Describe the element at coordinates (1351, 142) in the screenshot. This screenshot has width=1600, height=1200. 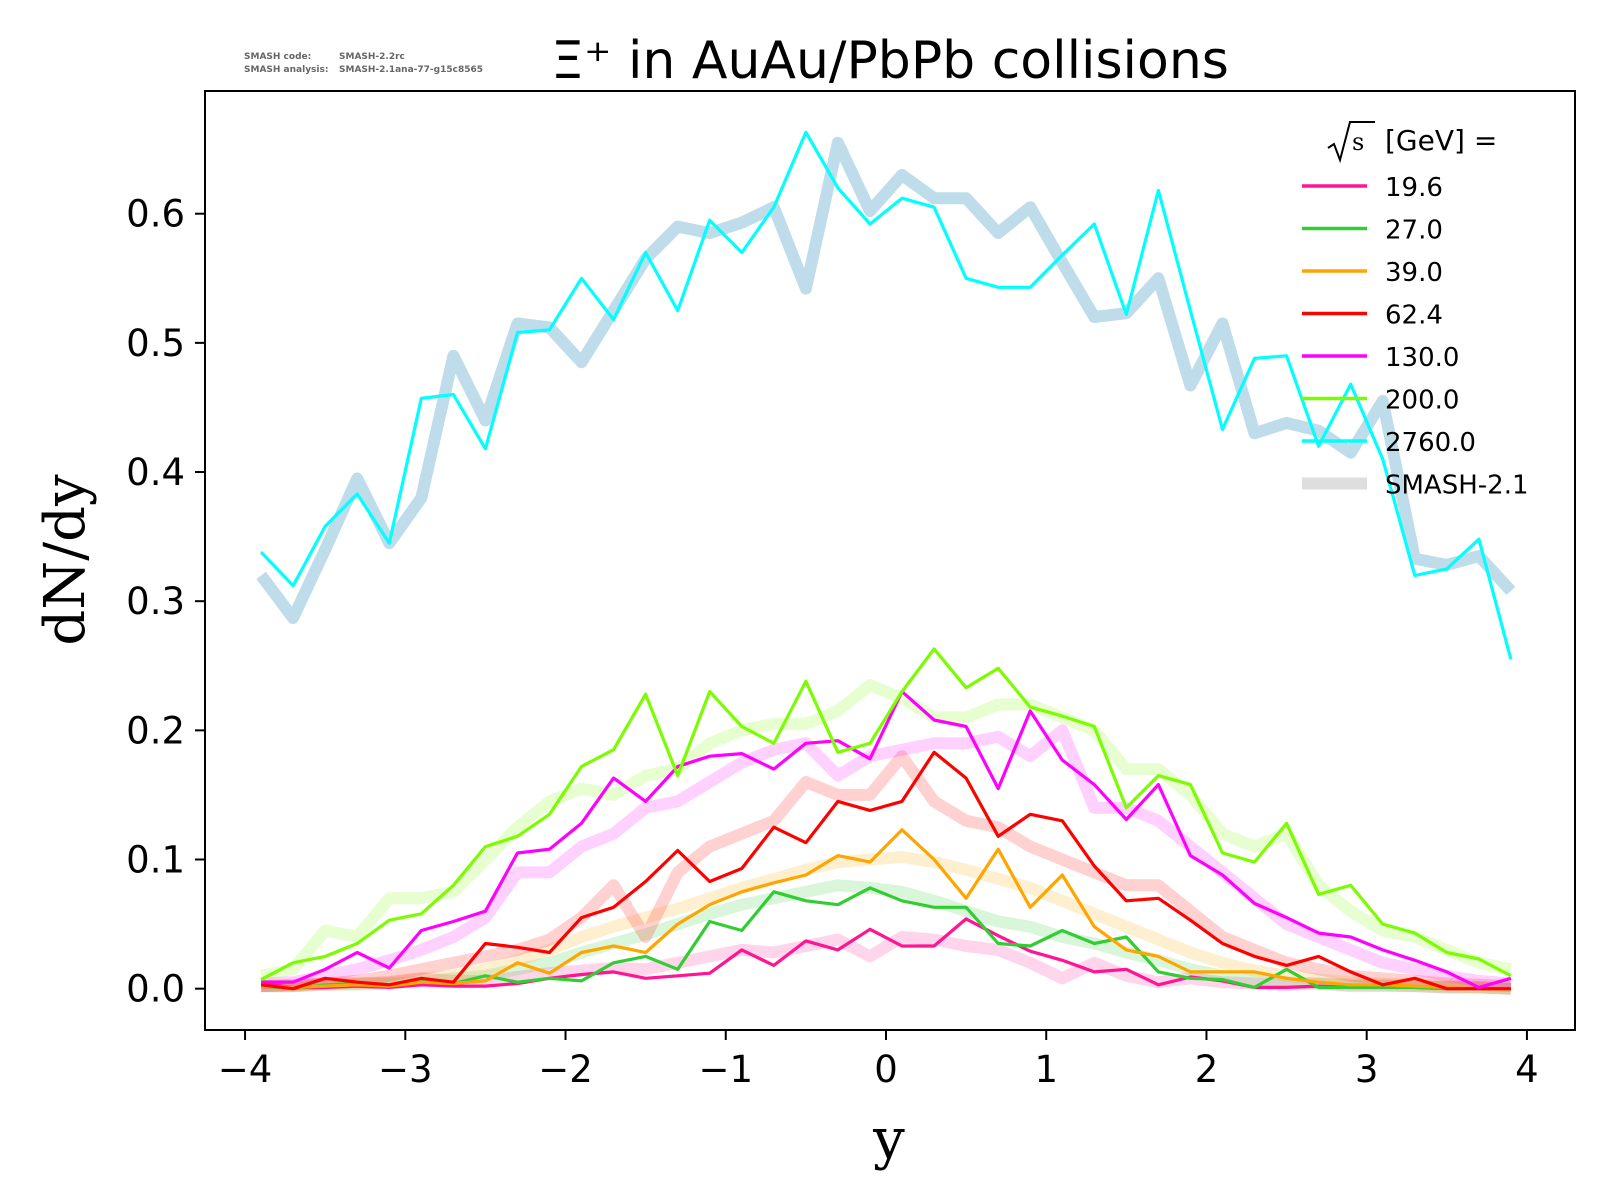
I see `sqrt-s-symbol: s` at that location.